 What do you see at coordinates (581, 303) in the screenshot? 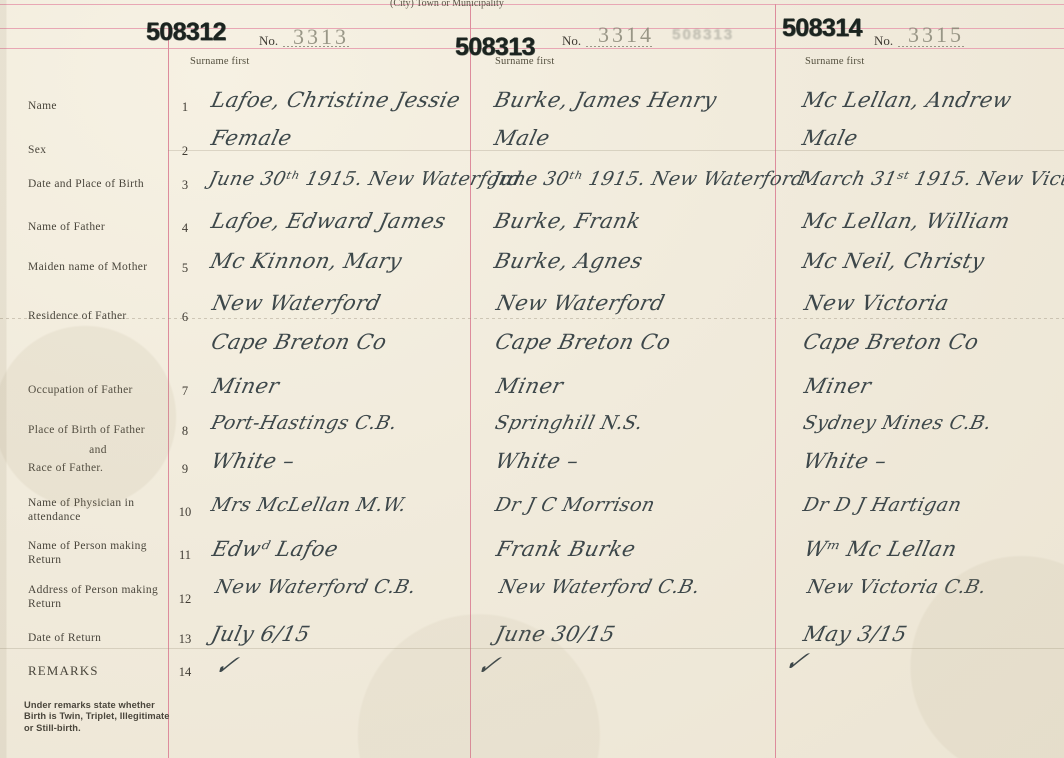
I see `entry-father-residence-2a: New Waterford` at bounding box center [581, 303].